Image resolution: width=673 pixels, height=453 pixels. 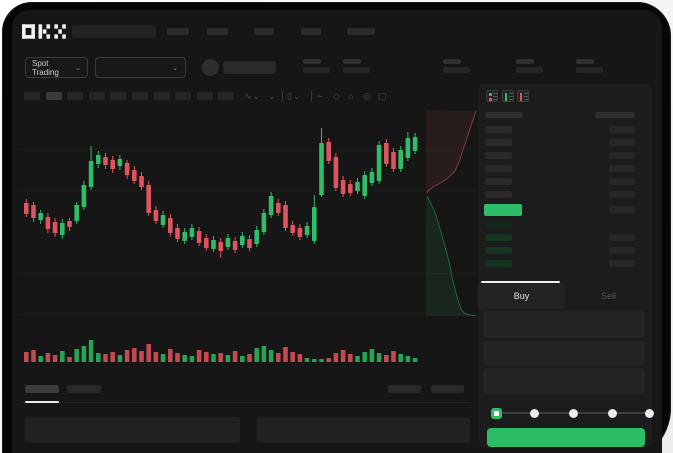 What do you see at coordinates (114, 31) in the screenshot?
I see `nav-title-placeholder` at bounding box center [114, 31].